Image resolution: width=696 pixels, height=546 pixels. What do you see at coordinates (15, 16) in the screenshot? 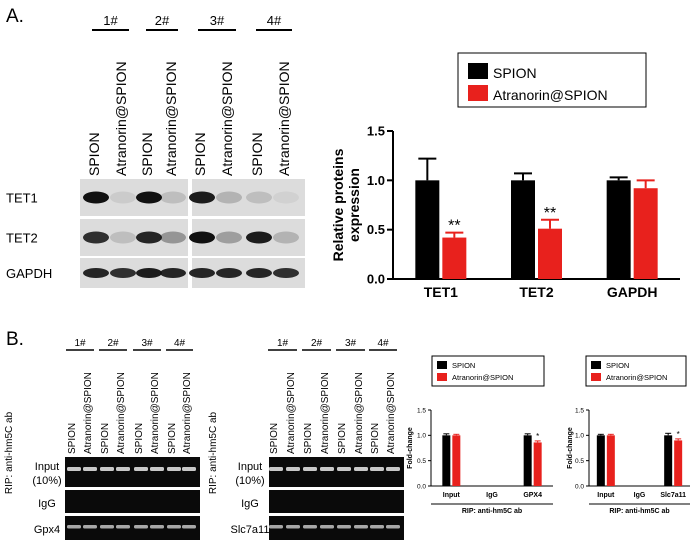
I see `panel-label-a: A.` at bounding box center [15, 16].